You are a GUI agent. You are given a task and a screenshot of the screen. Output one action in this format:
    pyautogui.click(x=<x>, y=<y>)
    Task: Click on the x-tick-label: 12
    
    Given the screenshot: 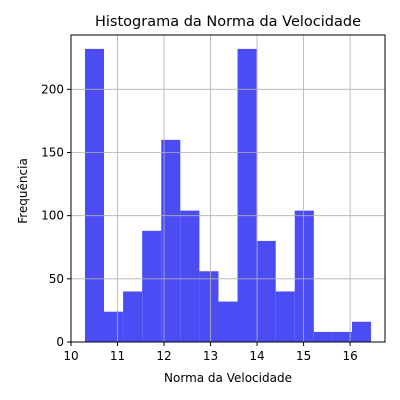 What is the action you would take?
    pyautogui.click(x=163, y=356)
    